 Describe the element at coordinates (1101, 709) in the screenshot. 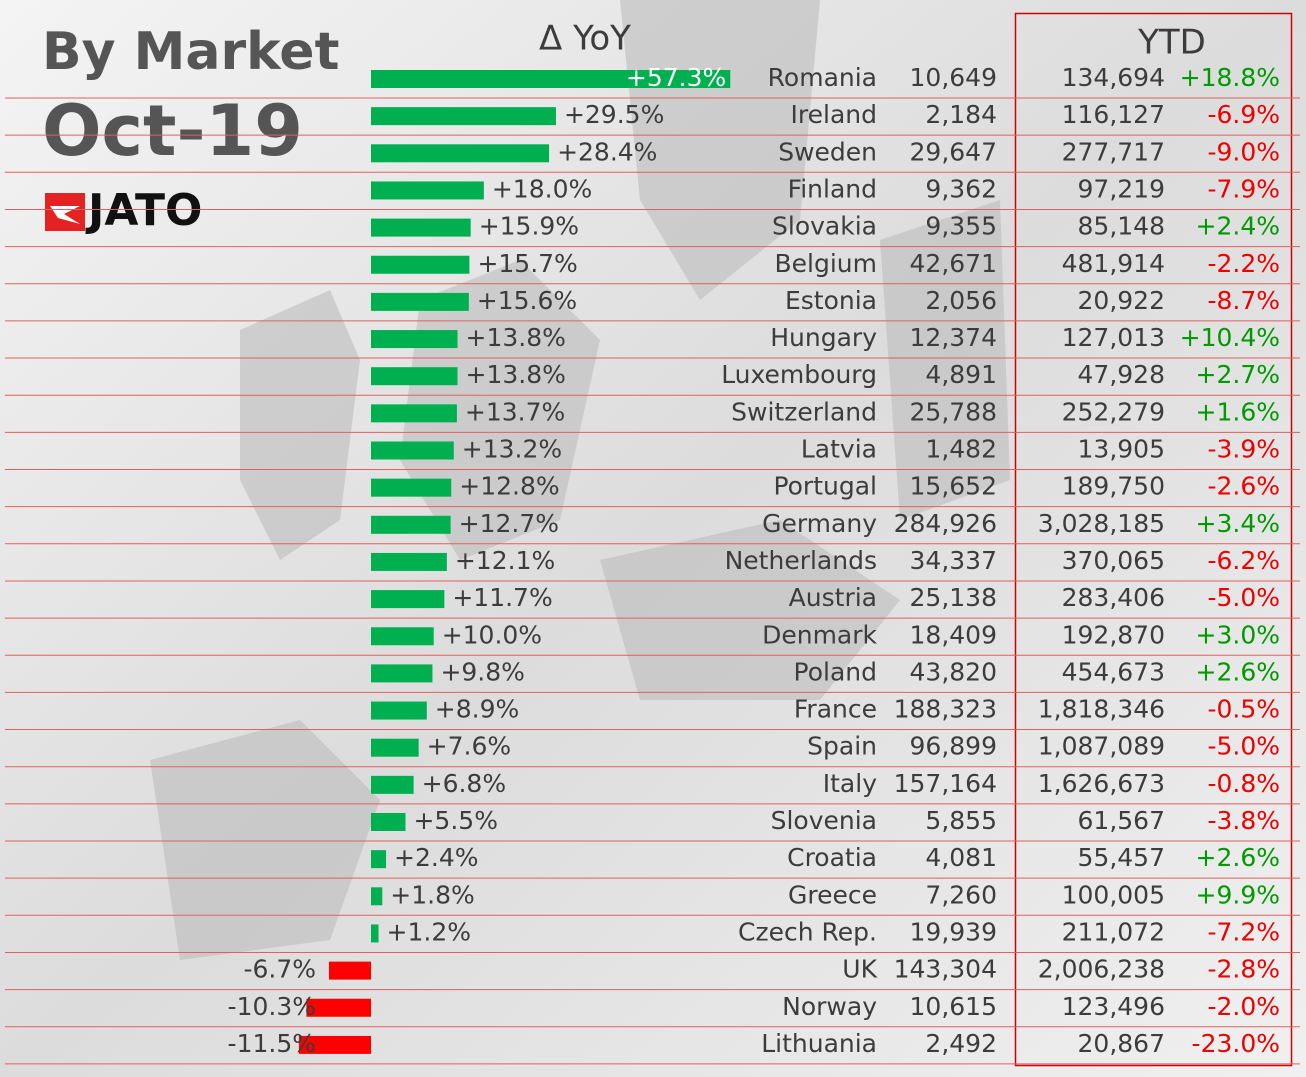

I see `ytd-volume: 1,818,346` at that location.